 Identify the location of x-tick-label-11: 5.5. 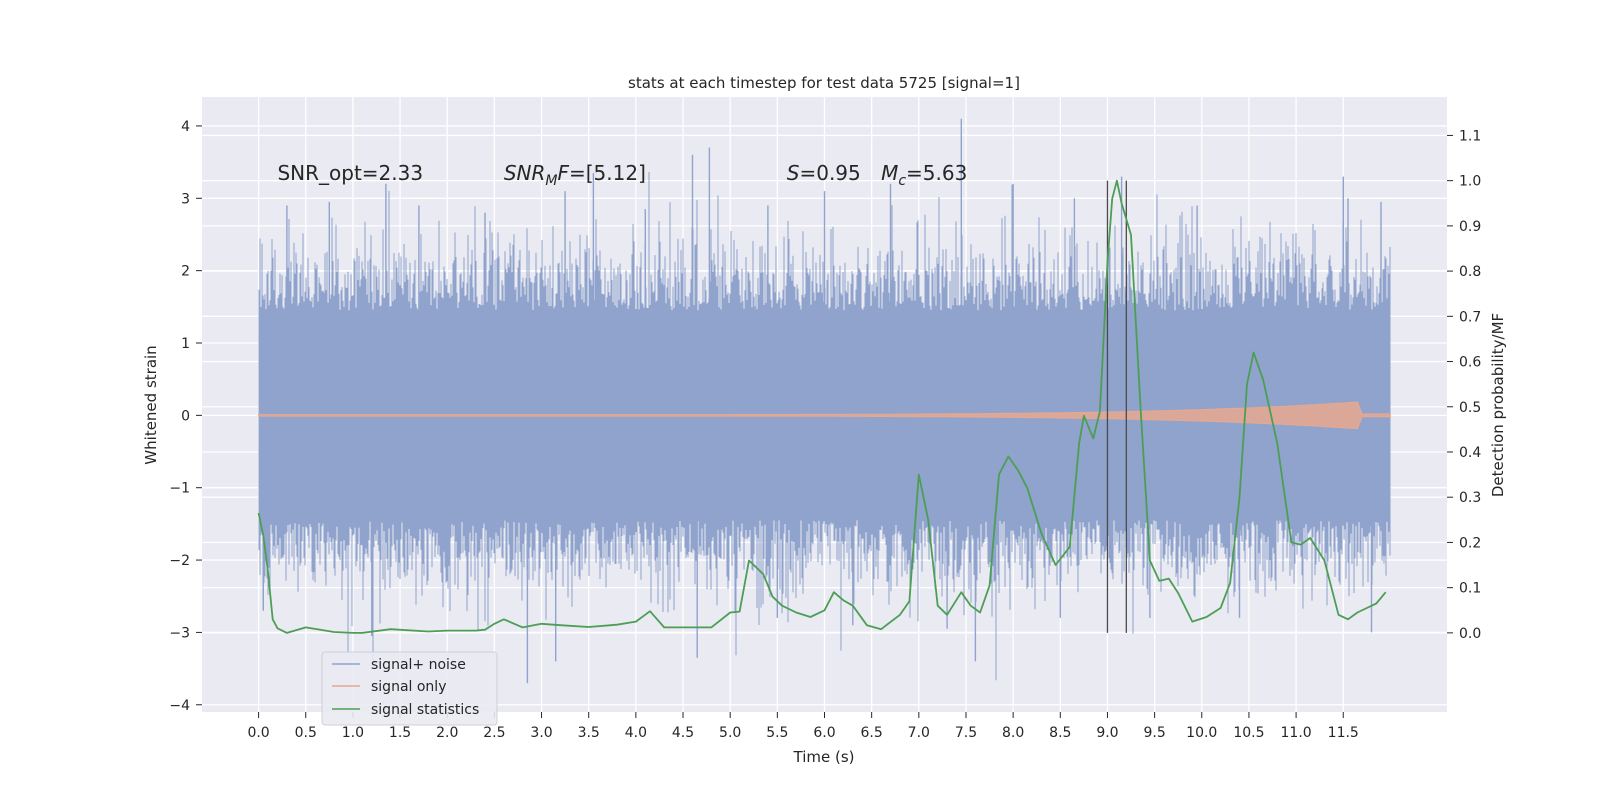
(777, 733).